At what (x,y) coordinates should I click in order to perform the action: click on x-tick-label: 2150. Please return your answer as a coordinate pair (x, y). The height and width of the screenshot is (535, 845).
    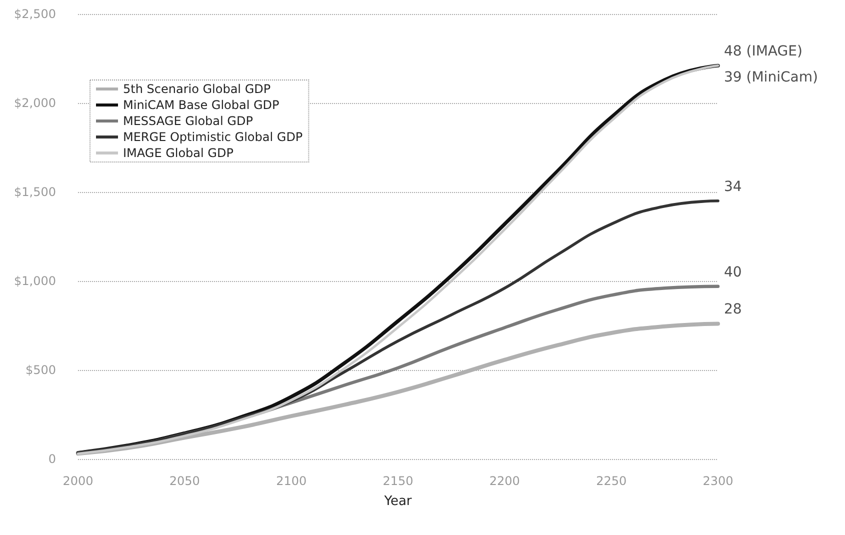
    Looking at the image, I should click on (398, 481).